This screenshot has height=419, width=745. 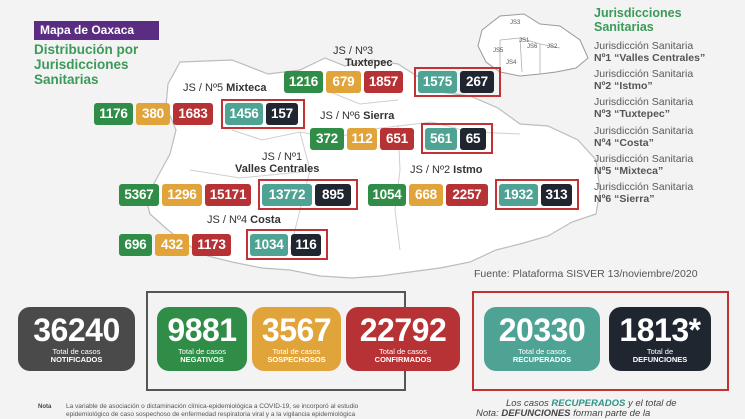 What do you see at coordinates (282, 114) in the screenshot?
I see `mixteca-defunciones: 157` at bounding box center [282, 114].